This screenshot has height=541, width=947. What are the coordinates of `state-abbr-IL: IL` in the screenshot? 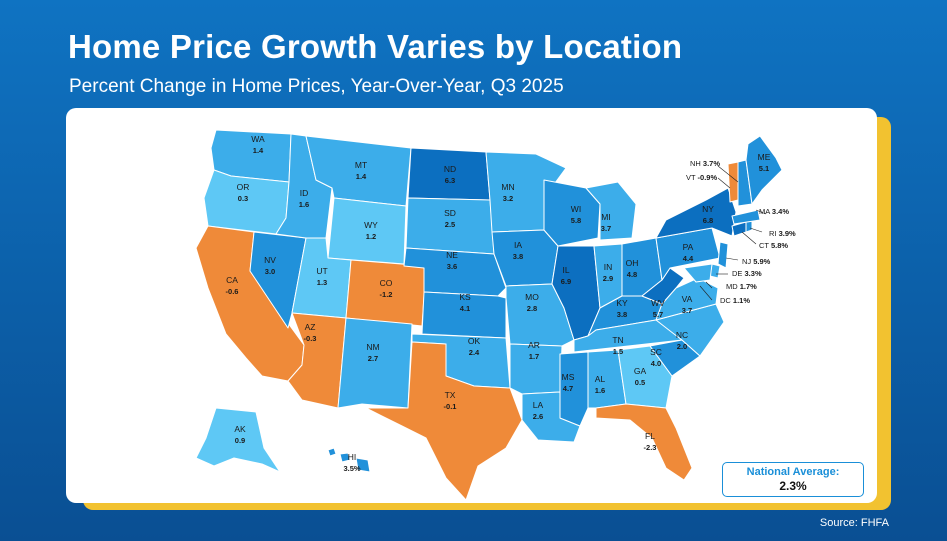 It's located at (565, 270).